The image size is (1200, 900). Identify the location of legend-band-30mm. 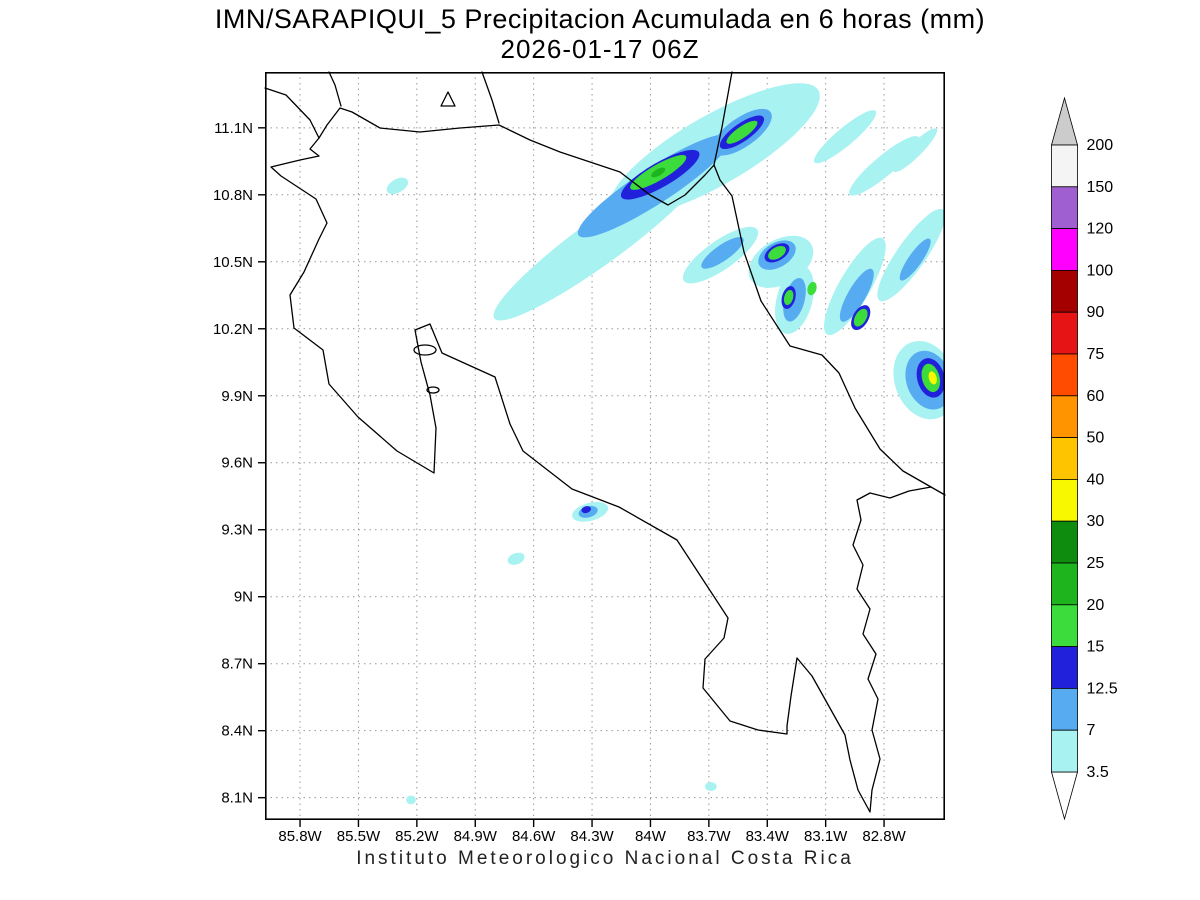
(1064, 500).